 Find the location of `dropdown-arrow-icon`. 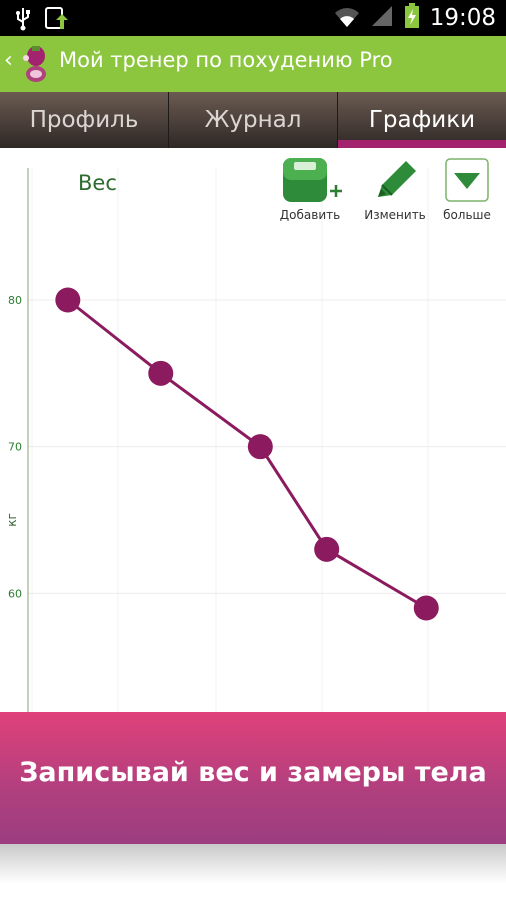

dropdown-arrow-icon is located at coordinates (467, 182).